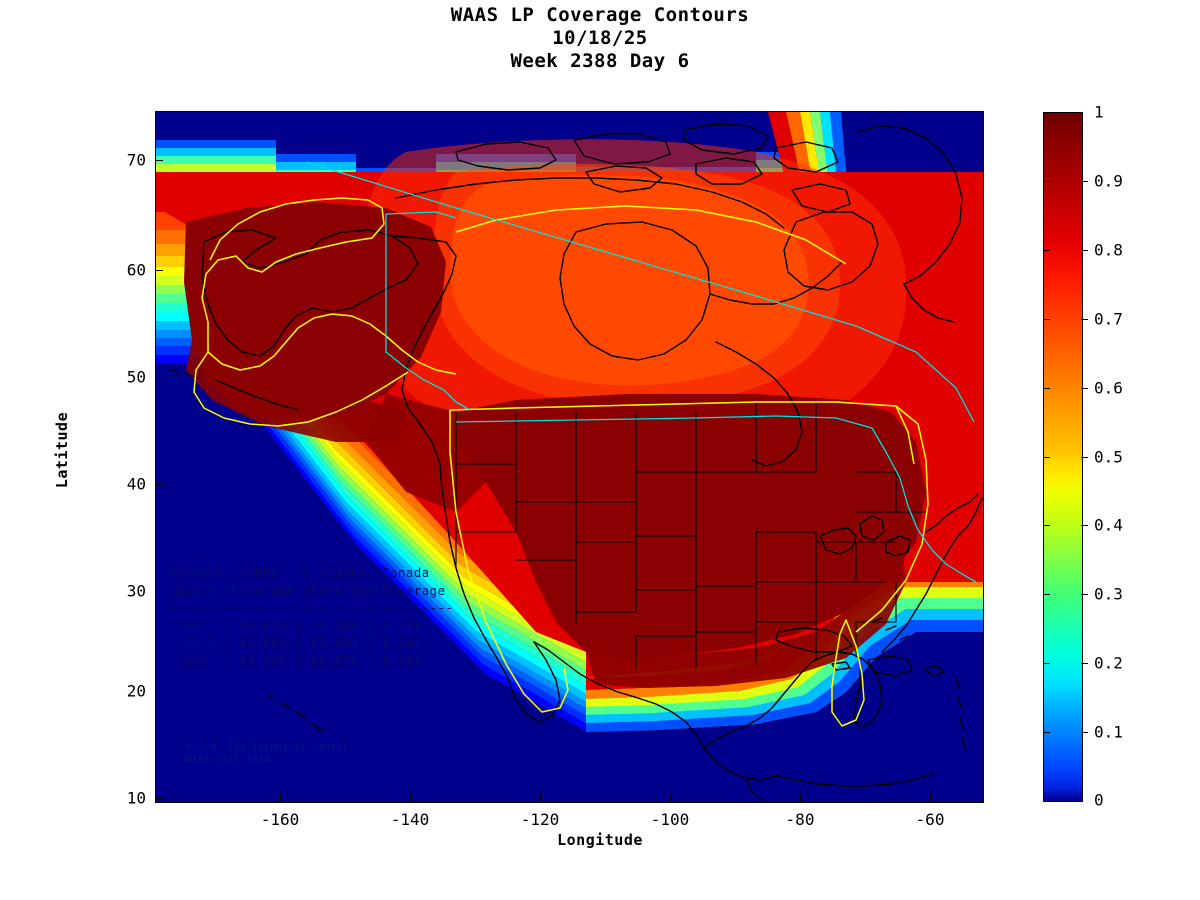  I want to click on credit-line-2: WAAS Test Team, so click(228, 759).